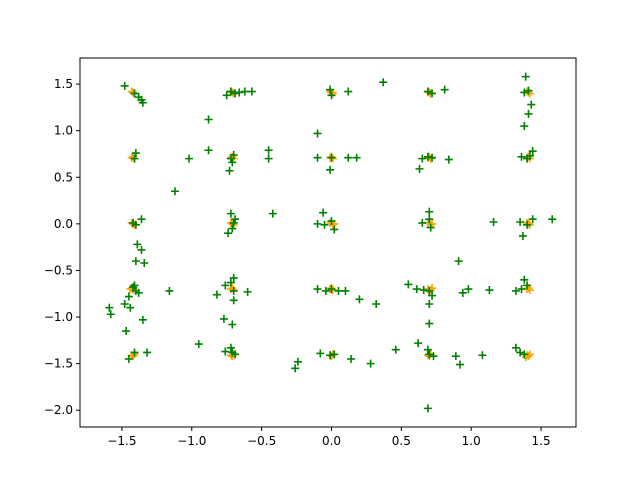 The image size is (640, 484). What do you see at coordinates (63, 84) in the screenshot?
I see `y-tick-label: 1.5` at bounding box center [63, 84].